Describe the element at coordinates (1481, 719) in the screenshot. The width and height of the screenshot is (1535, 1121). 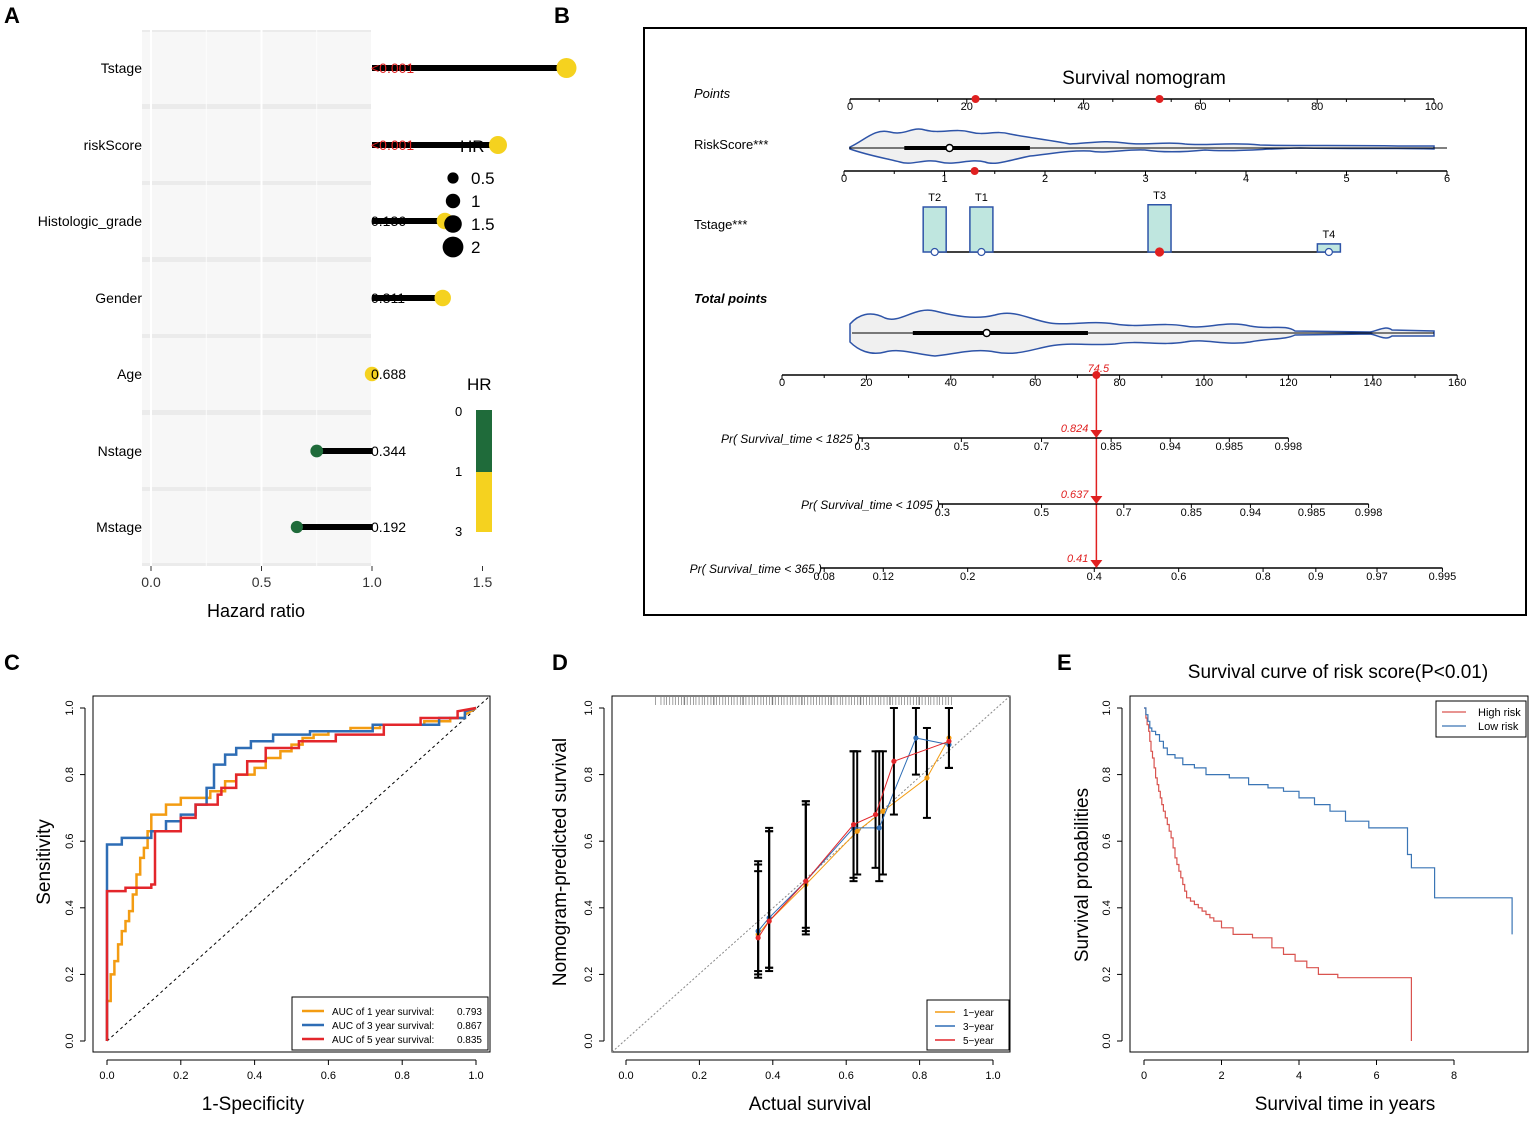
I see `km-legend-box` at that location.